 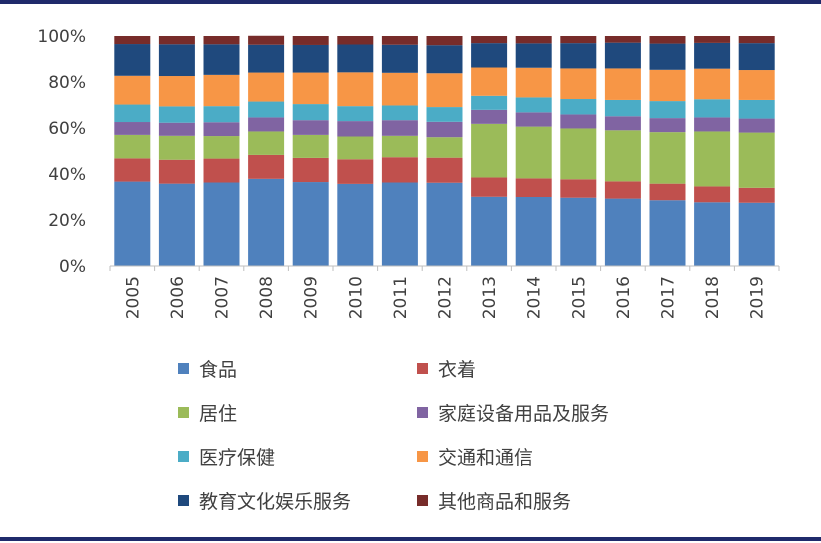 I want to click on legend-item: 食品, so click(x=207, y=368).